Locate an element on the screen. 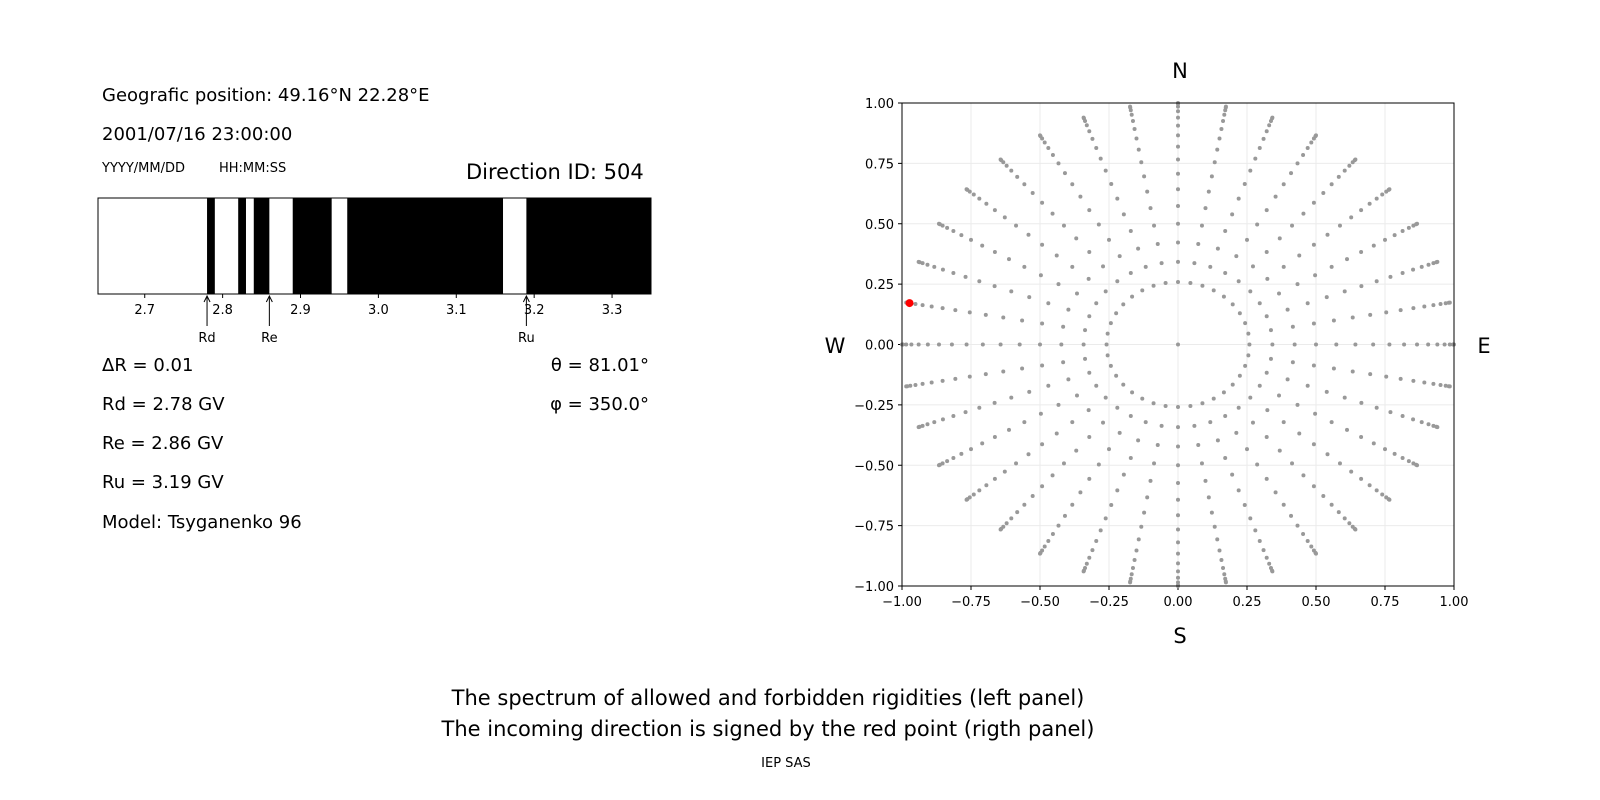 This screenshot has width=1600, height=800. x-tick-label: −0.25 is located at coordinates (1109, 602).